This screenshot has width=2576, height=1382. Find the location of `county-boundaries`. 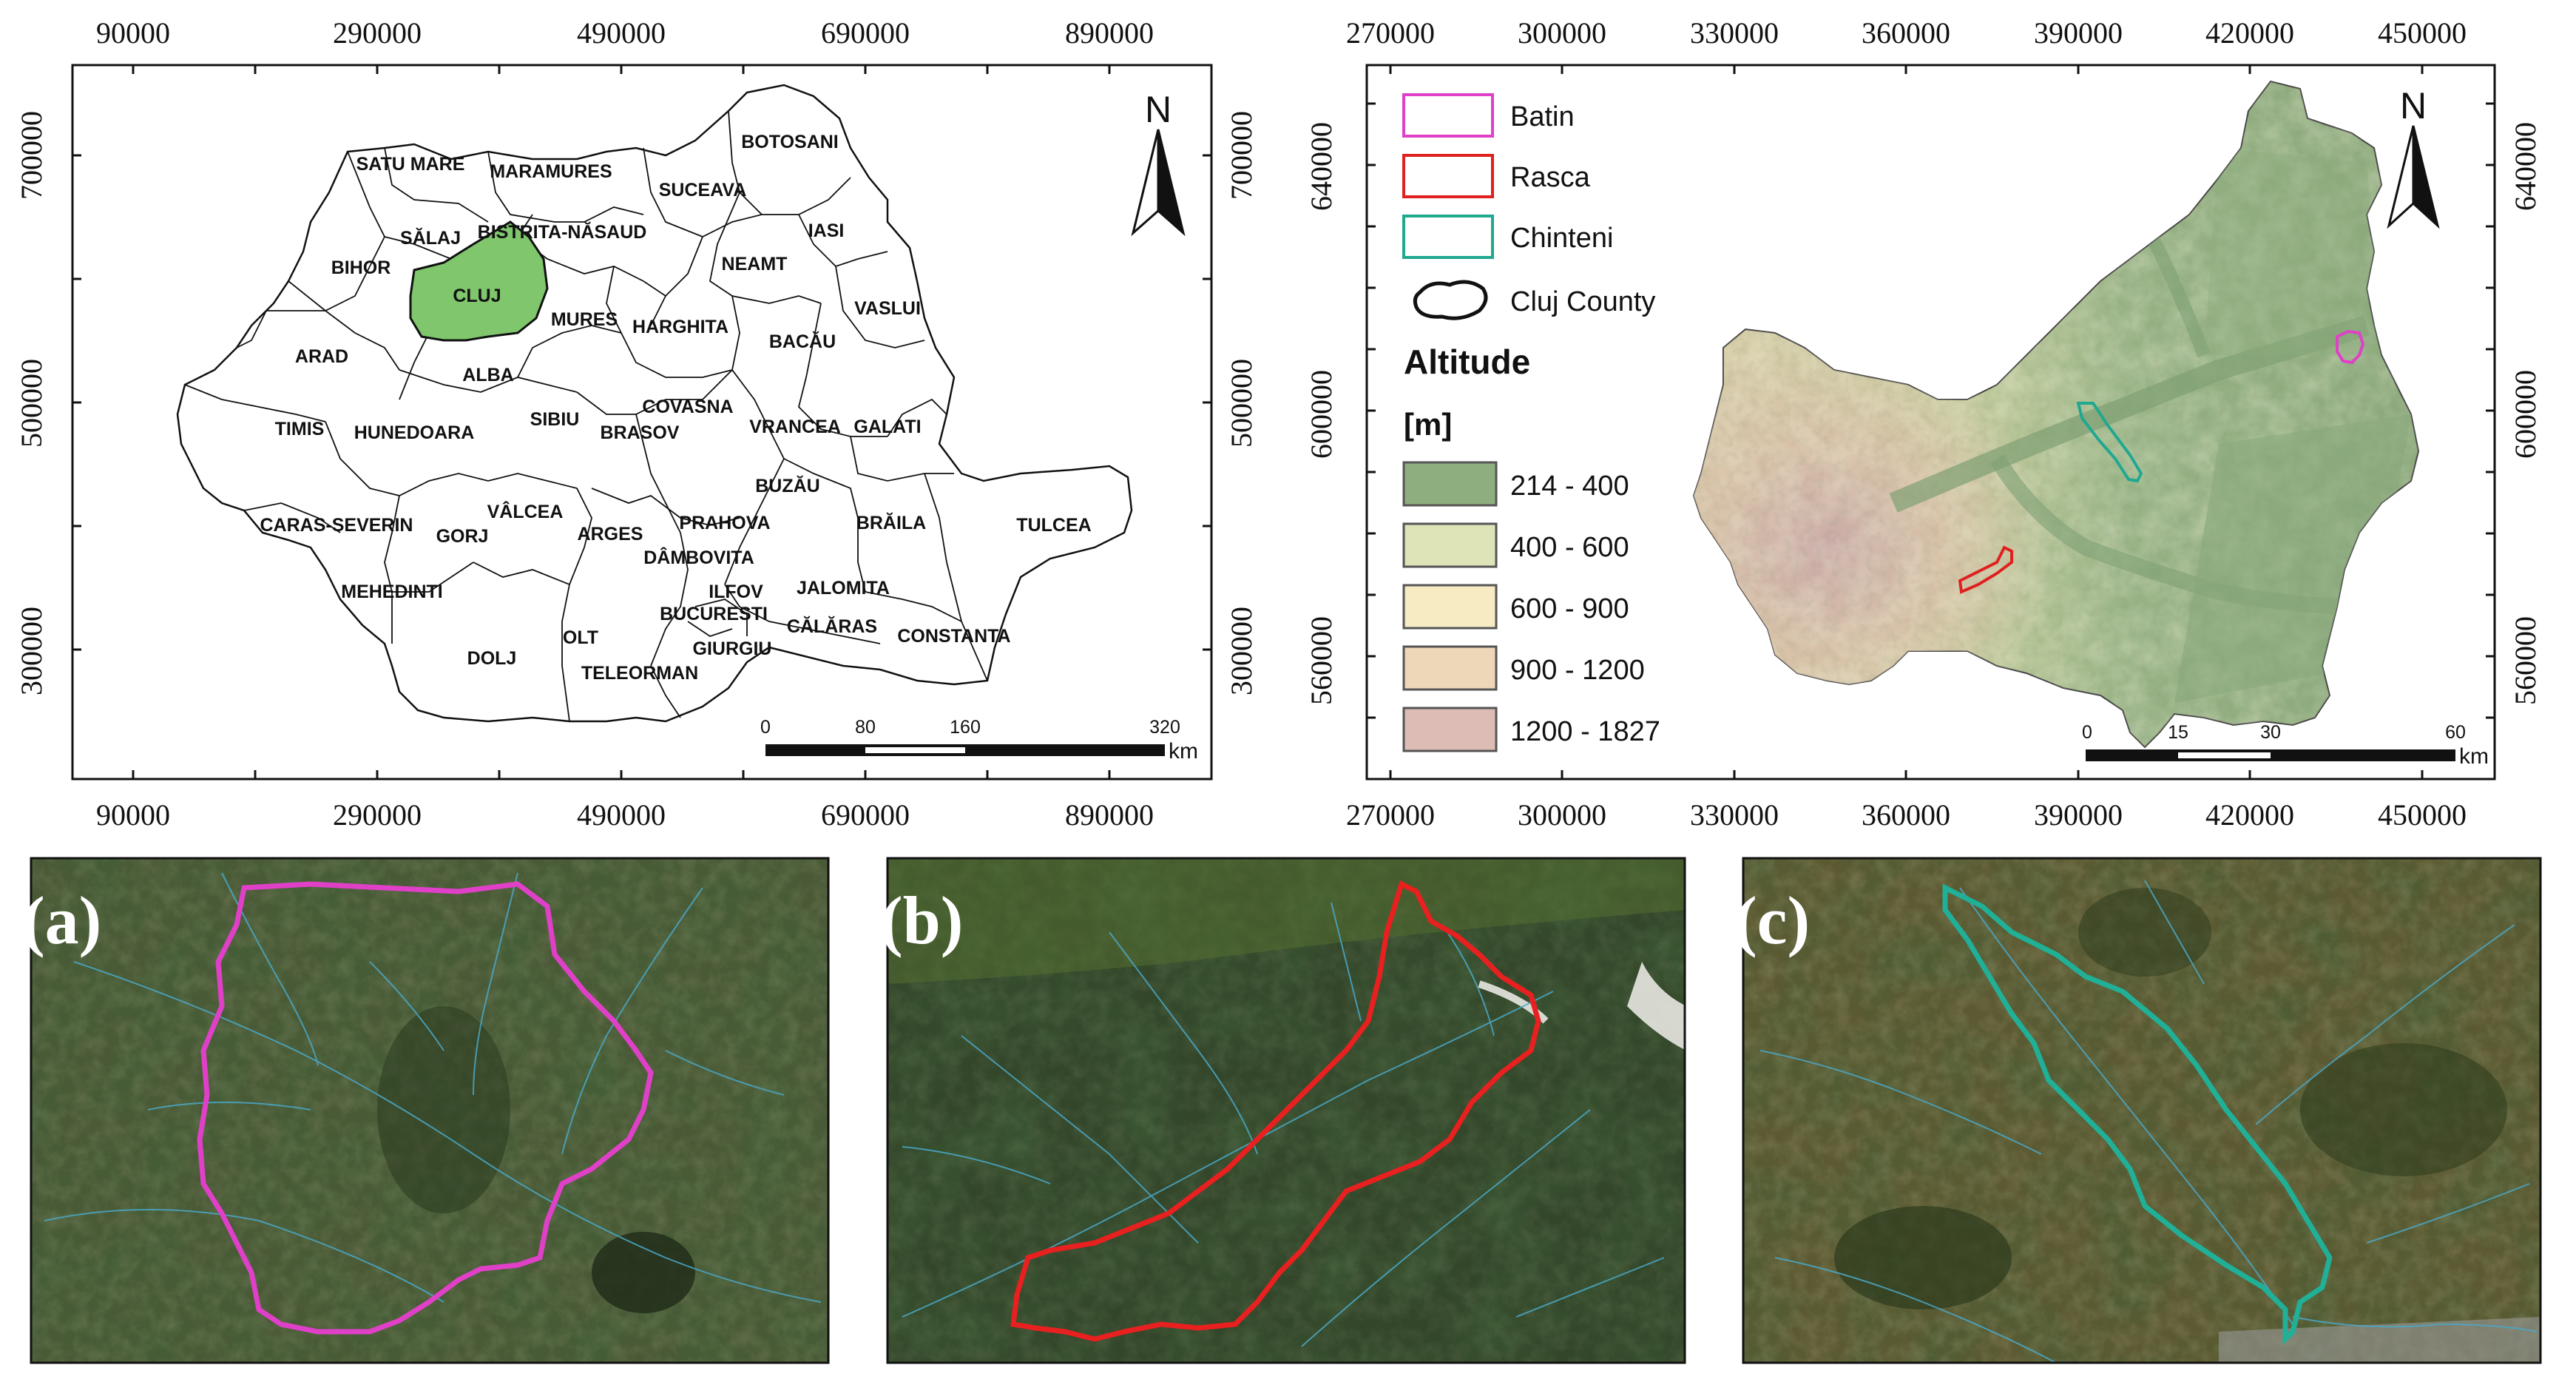

county-boundaries is located at coordinates (586, 416).